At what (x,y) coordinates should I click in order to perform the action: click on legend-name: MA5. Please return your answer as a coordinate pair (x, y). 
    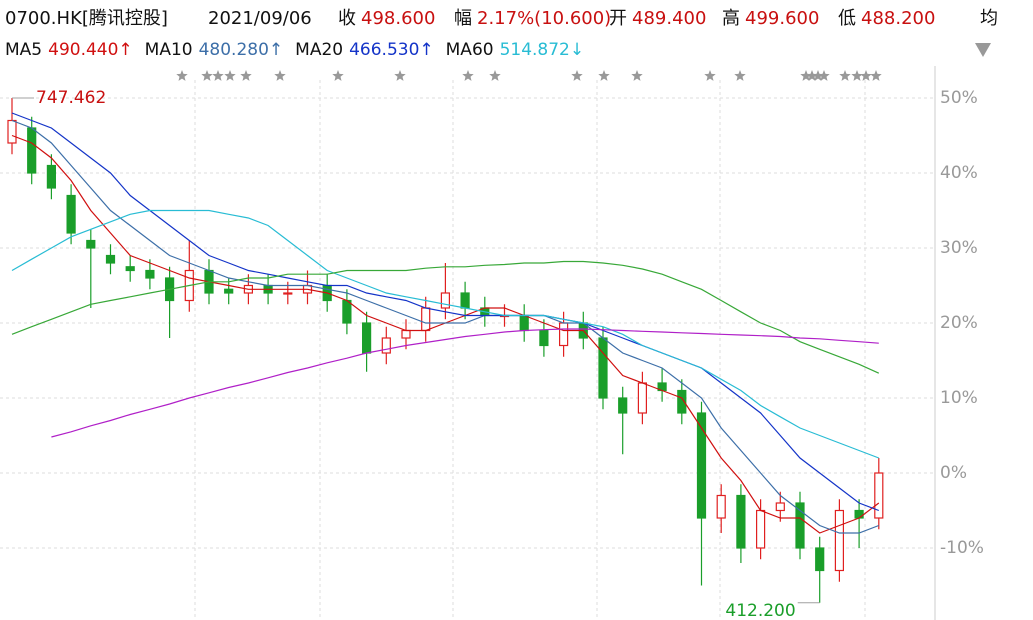
    Looking at the image, I should click on (23, 50).